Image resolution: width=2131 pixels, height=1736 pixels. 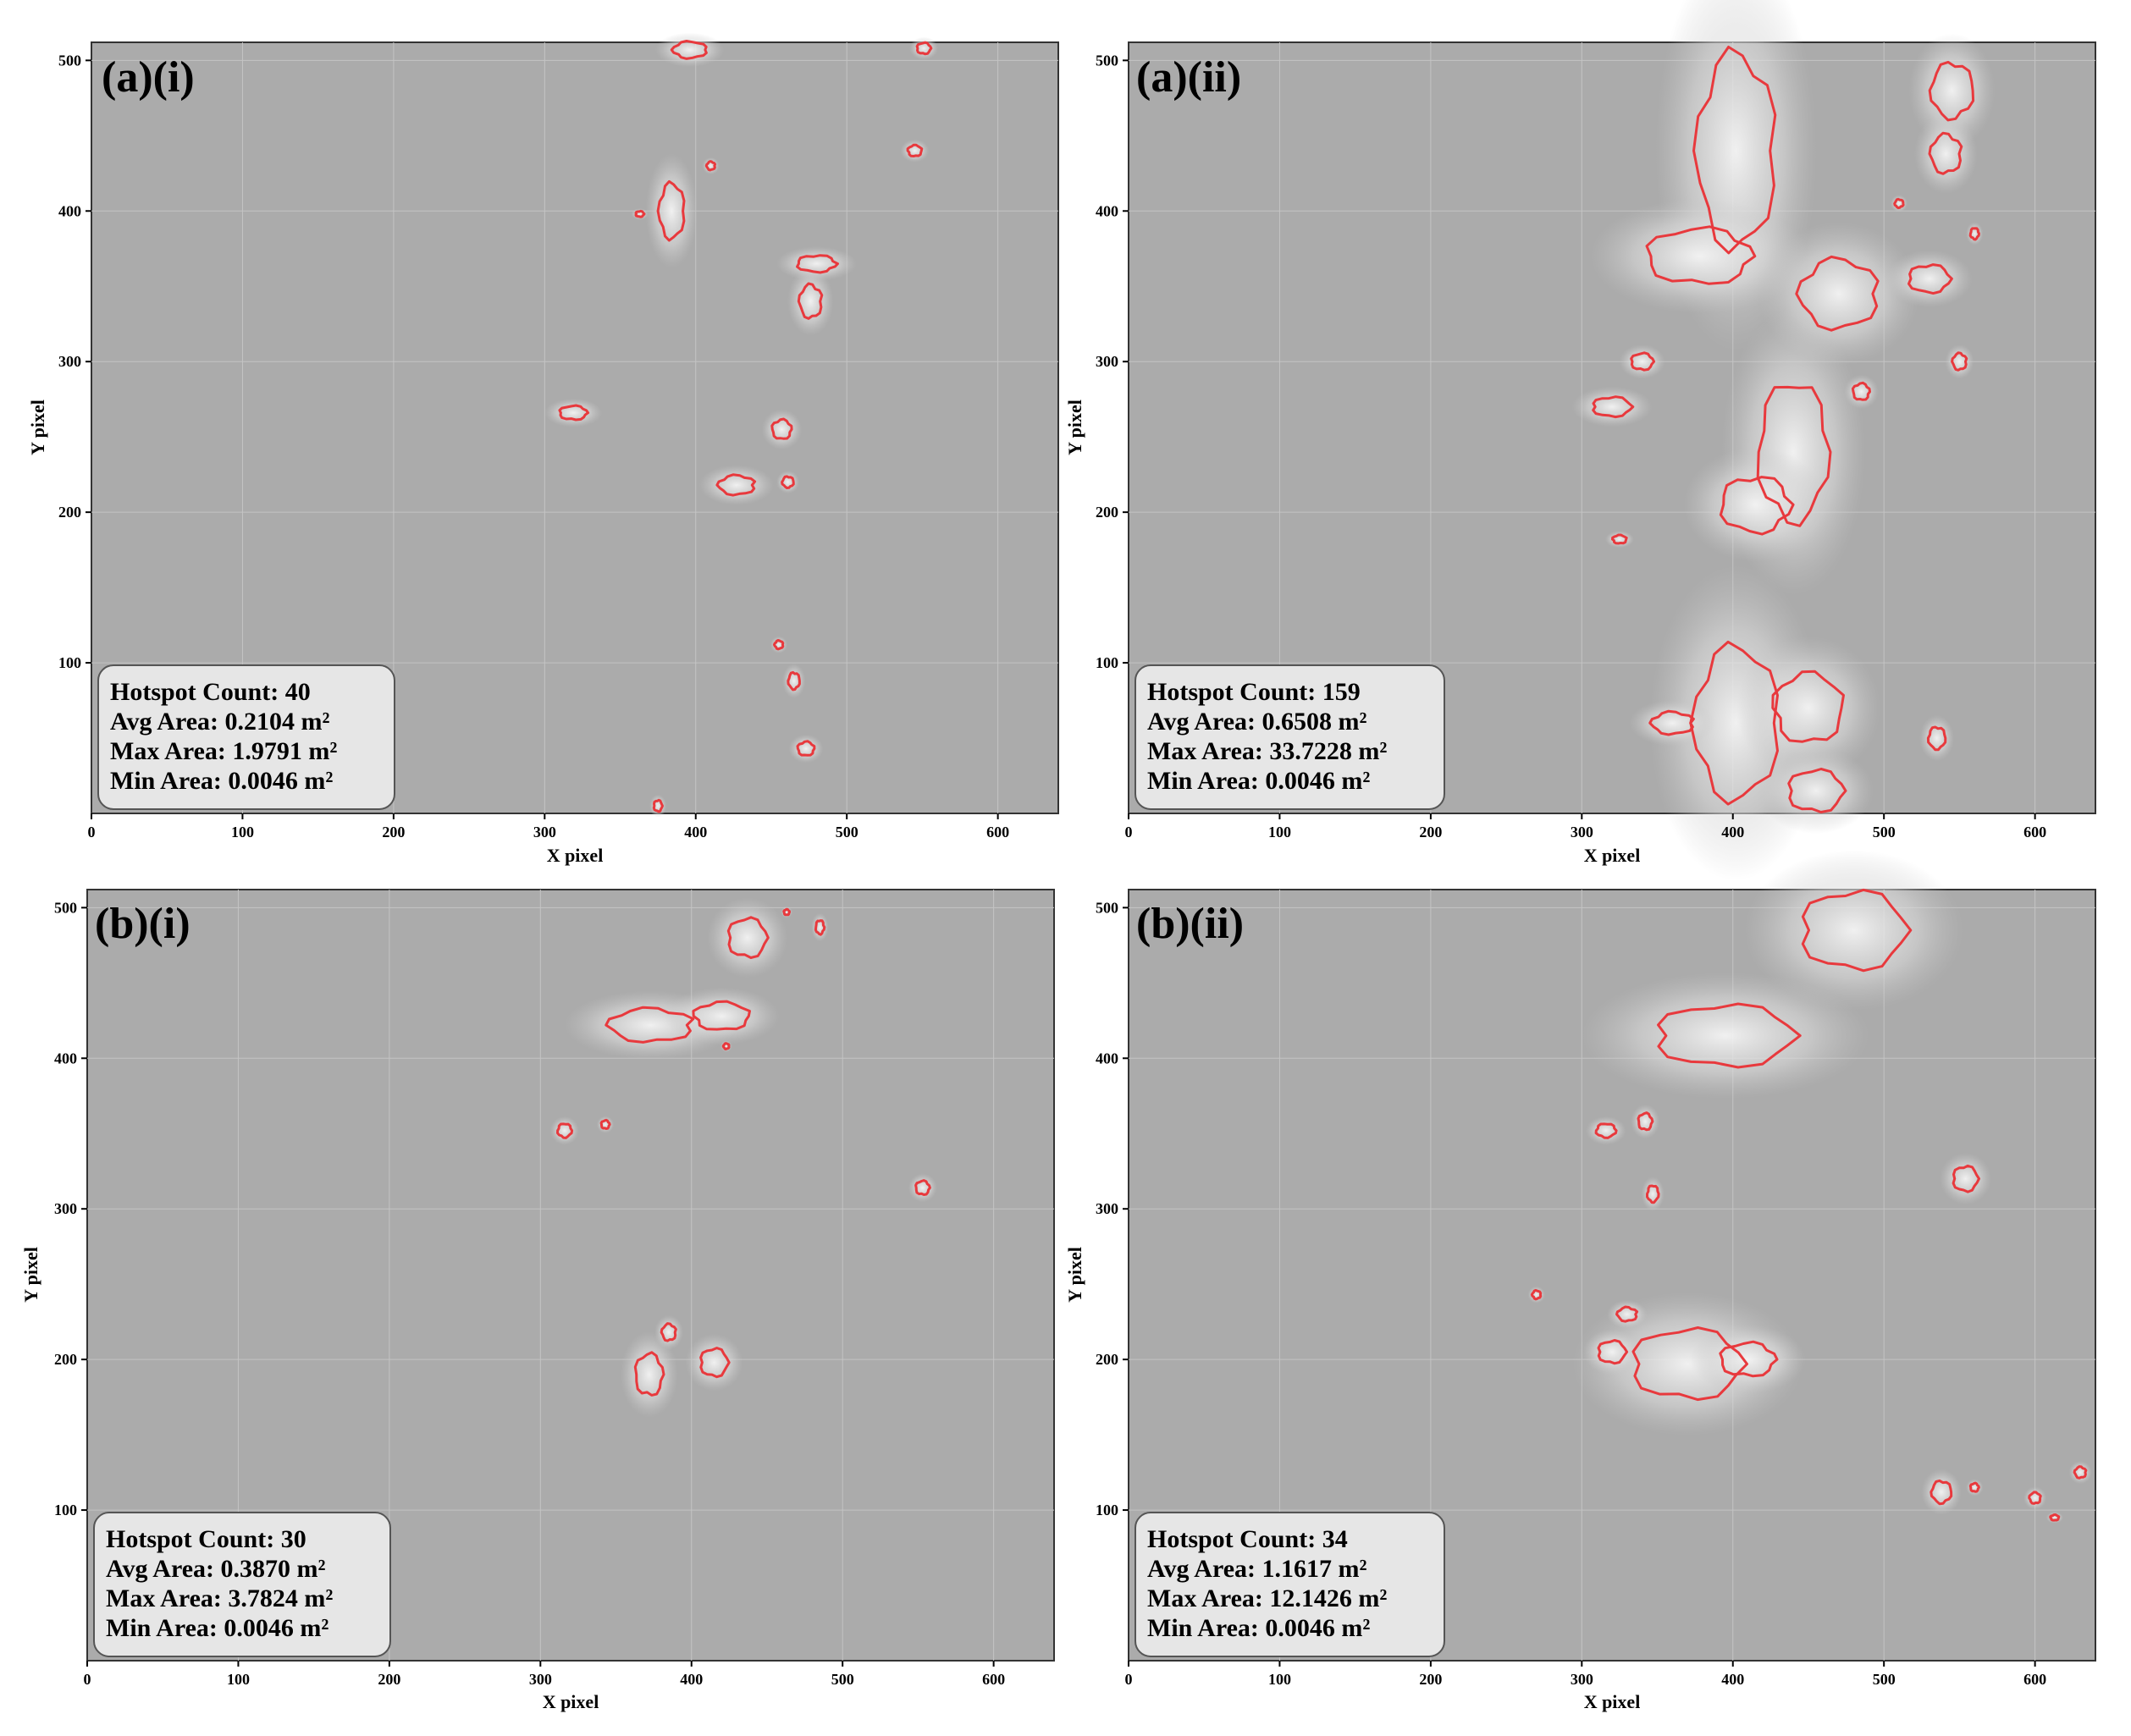 I want to click on stat-avg-area: Avg Area: 0.6508 m², so click(x=1257, y=722).